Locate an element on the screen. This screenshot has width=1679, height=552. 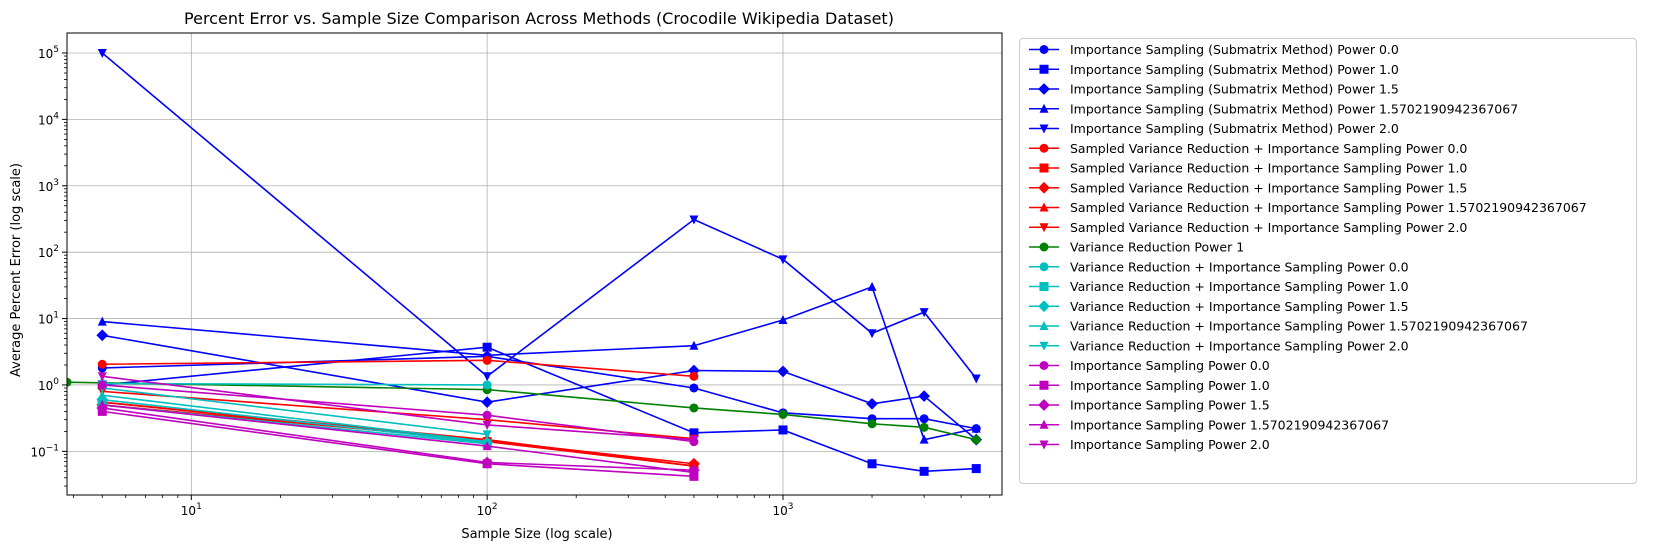
x-tick-label: 10² is located at coordinates (487, 510).